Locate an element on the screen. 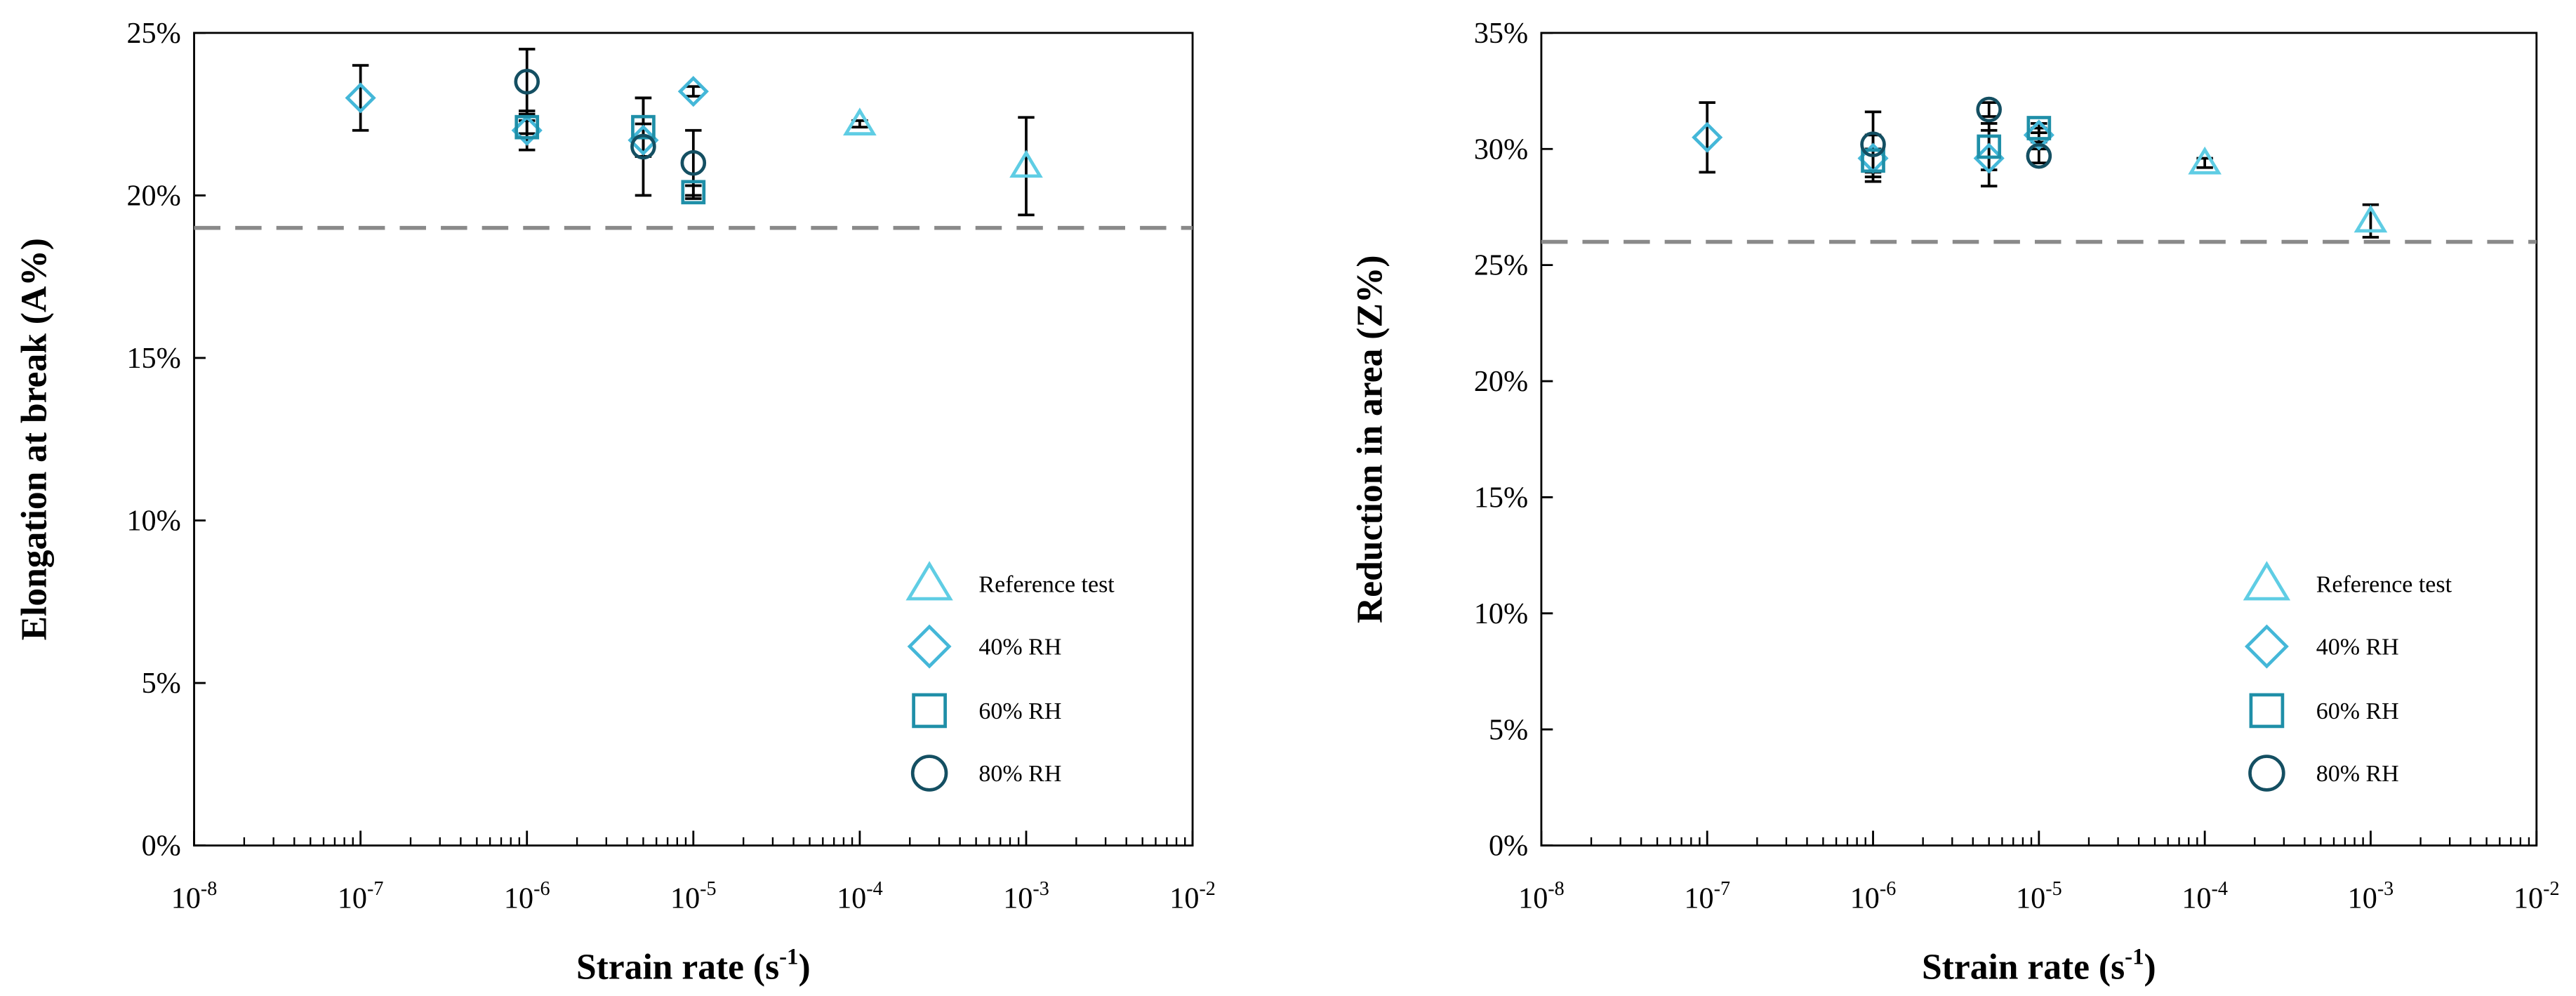 The image size is (2576, 996). y-tick-label: 35% is located at coordinates (1501, 33).